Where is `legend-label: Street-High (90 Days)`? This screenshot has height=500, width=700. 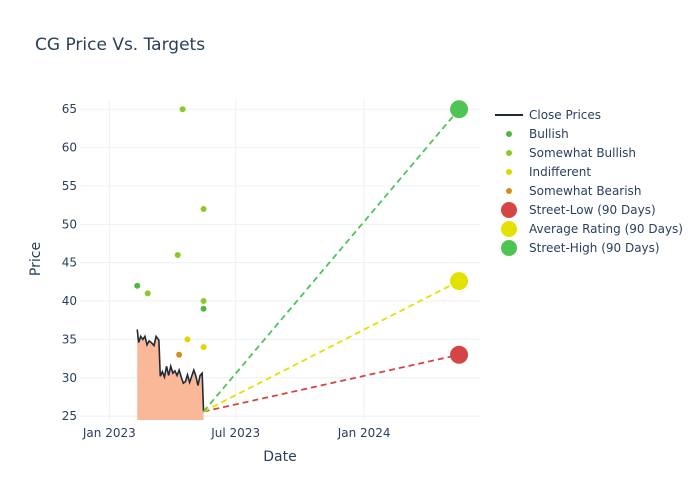
legend-label: Street-High (90 Days) is located at coordinates (594, 248).